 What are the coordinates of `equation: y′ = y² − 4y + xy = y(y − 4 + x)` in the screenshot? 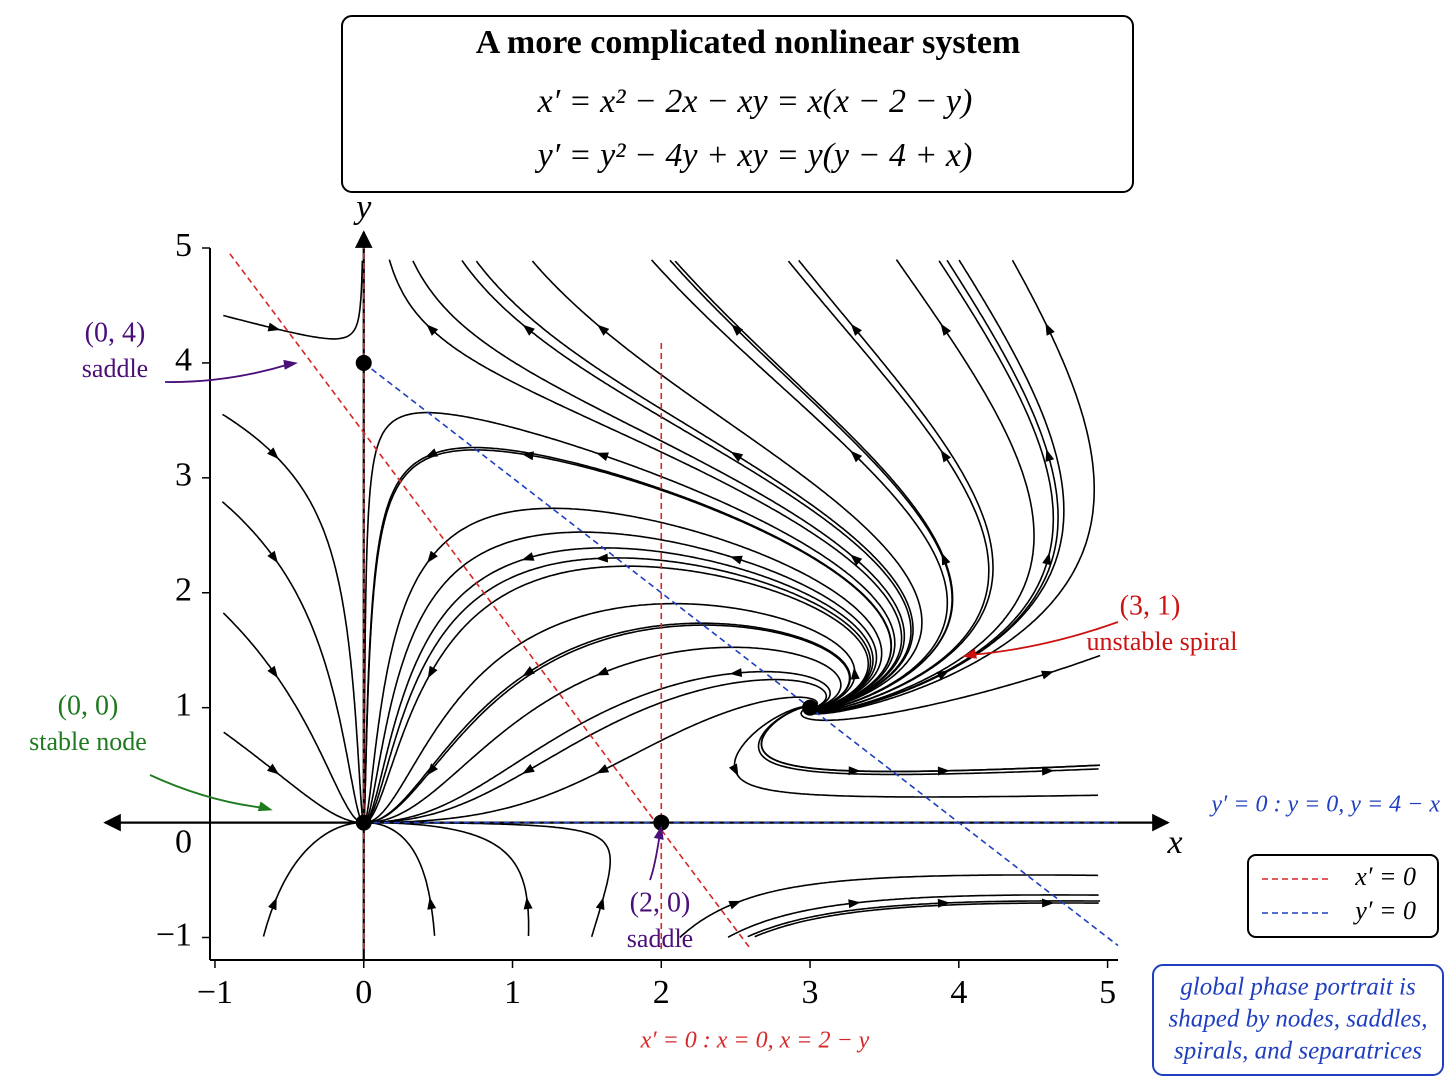 It's located at (754, 155).